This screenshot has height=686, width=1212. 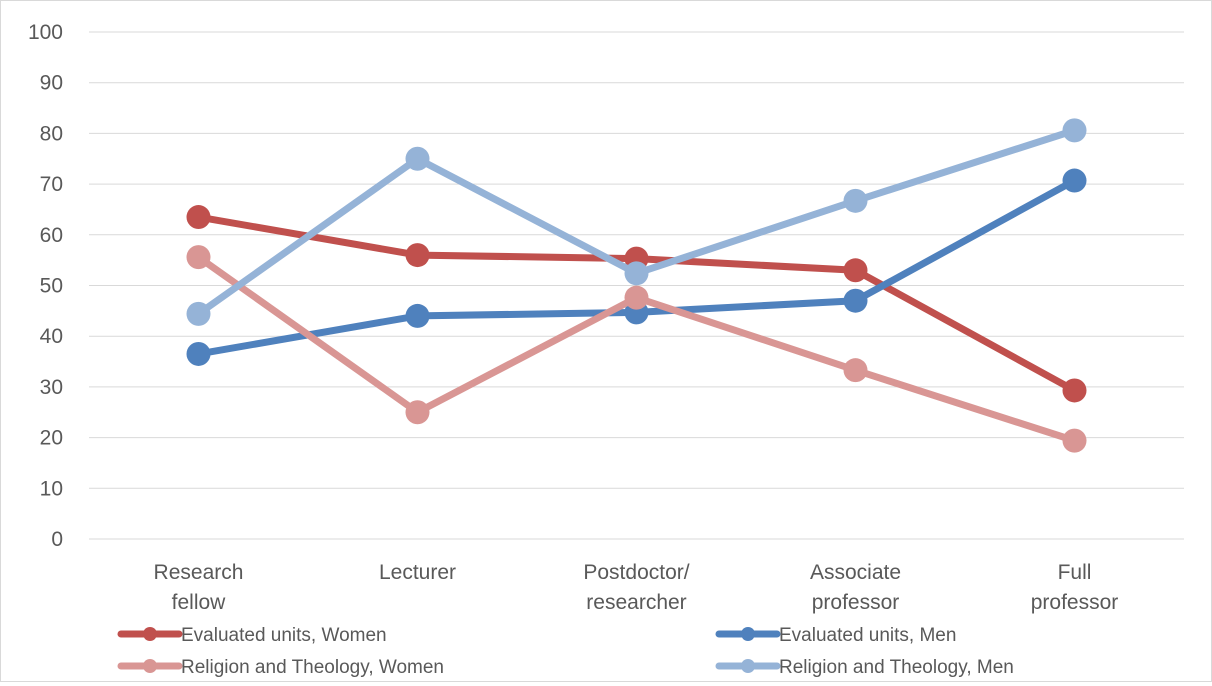 What do you see at coordinates (51, 83) in the screenshot?
I see `y-tick-label: 90` at bounding box center [51, 83].